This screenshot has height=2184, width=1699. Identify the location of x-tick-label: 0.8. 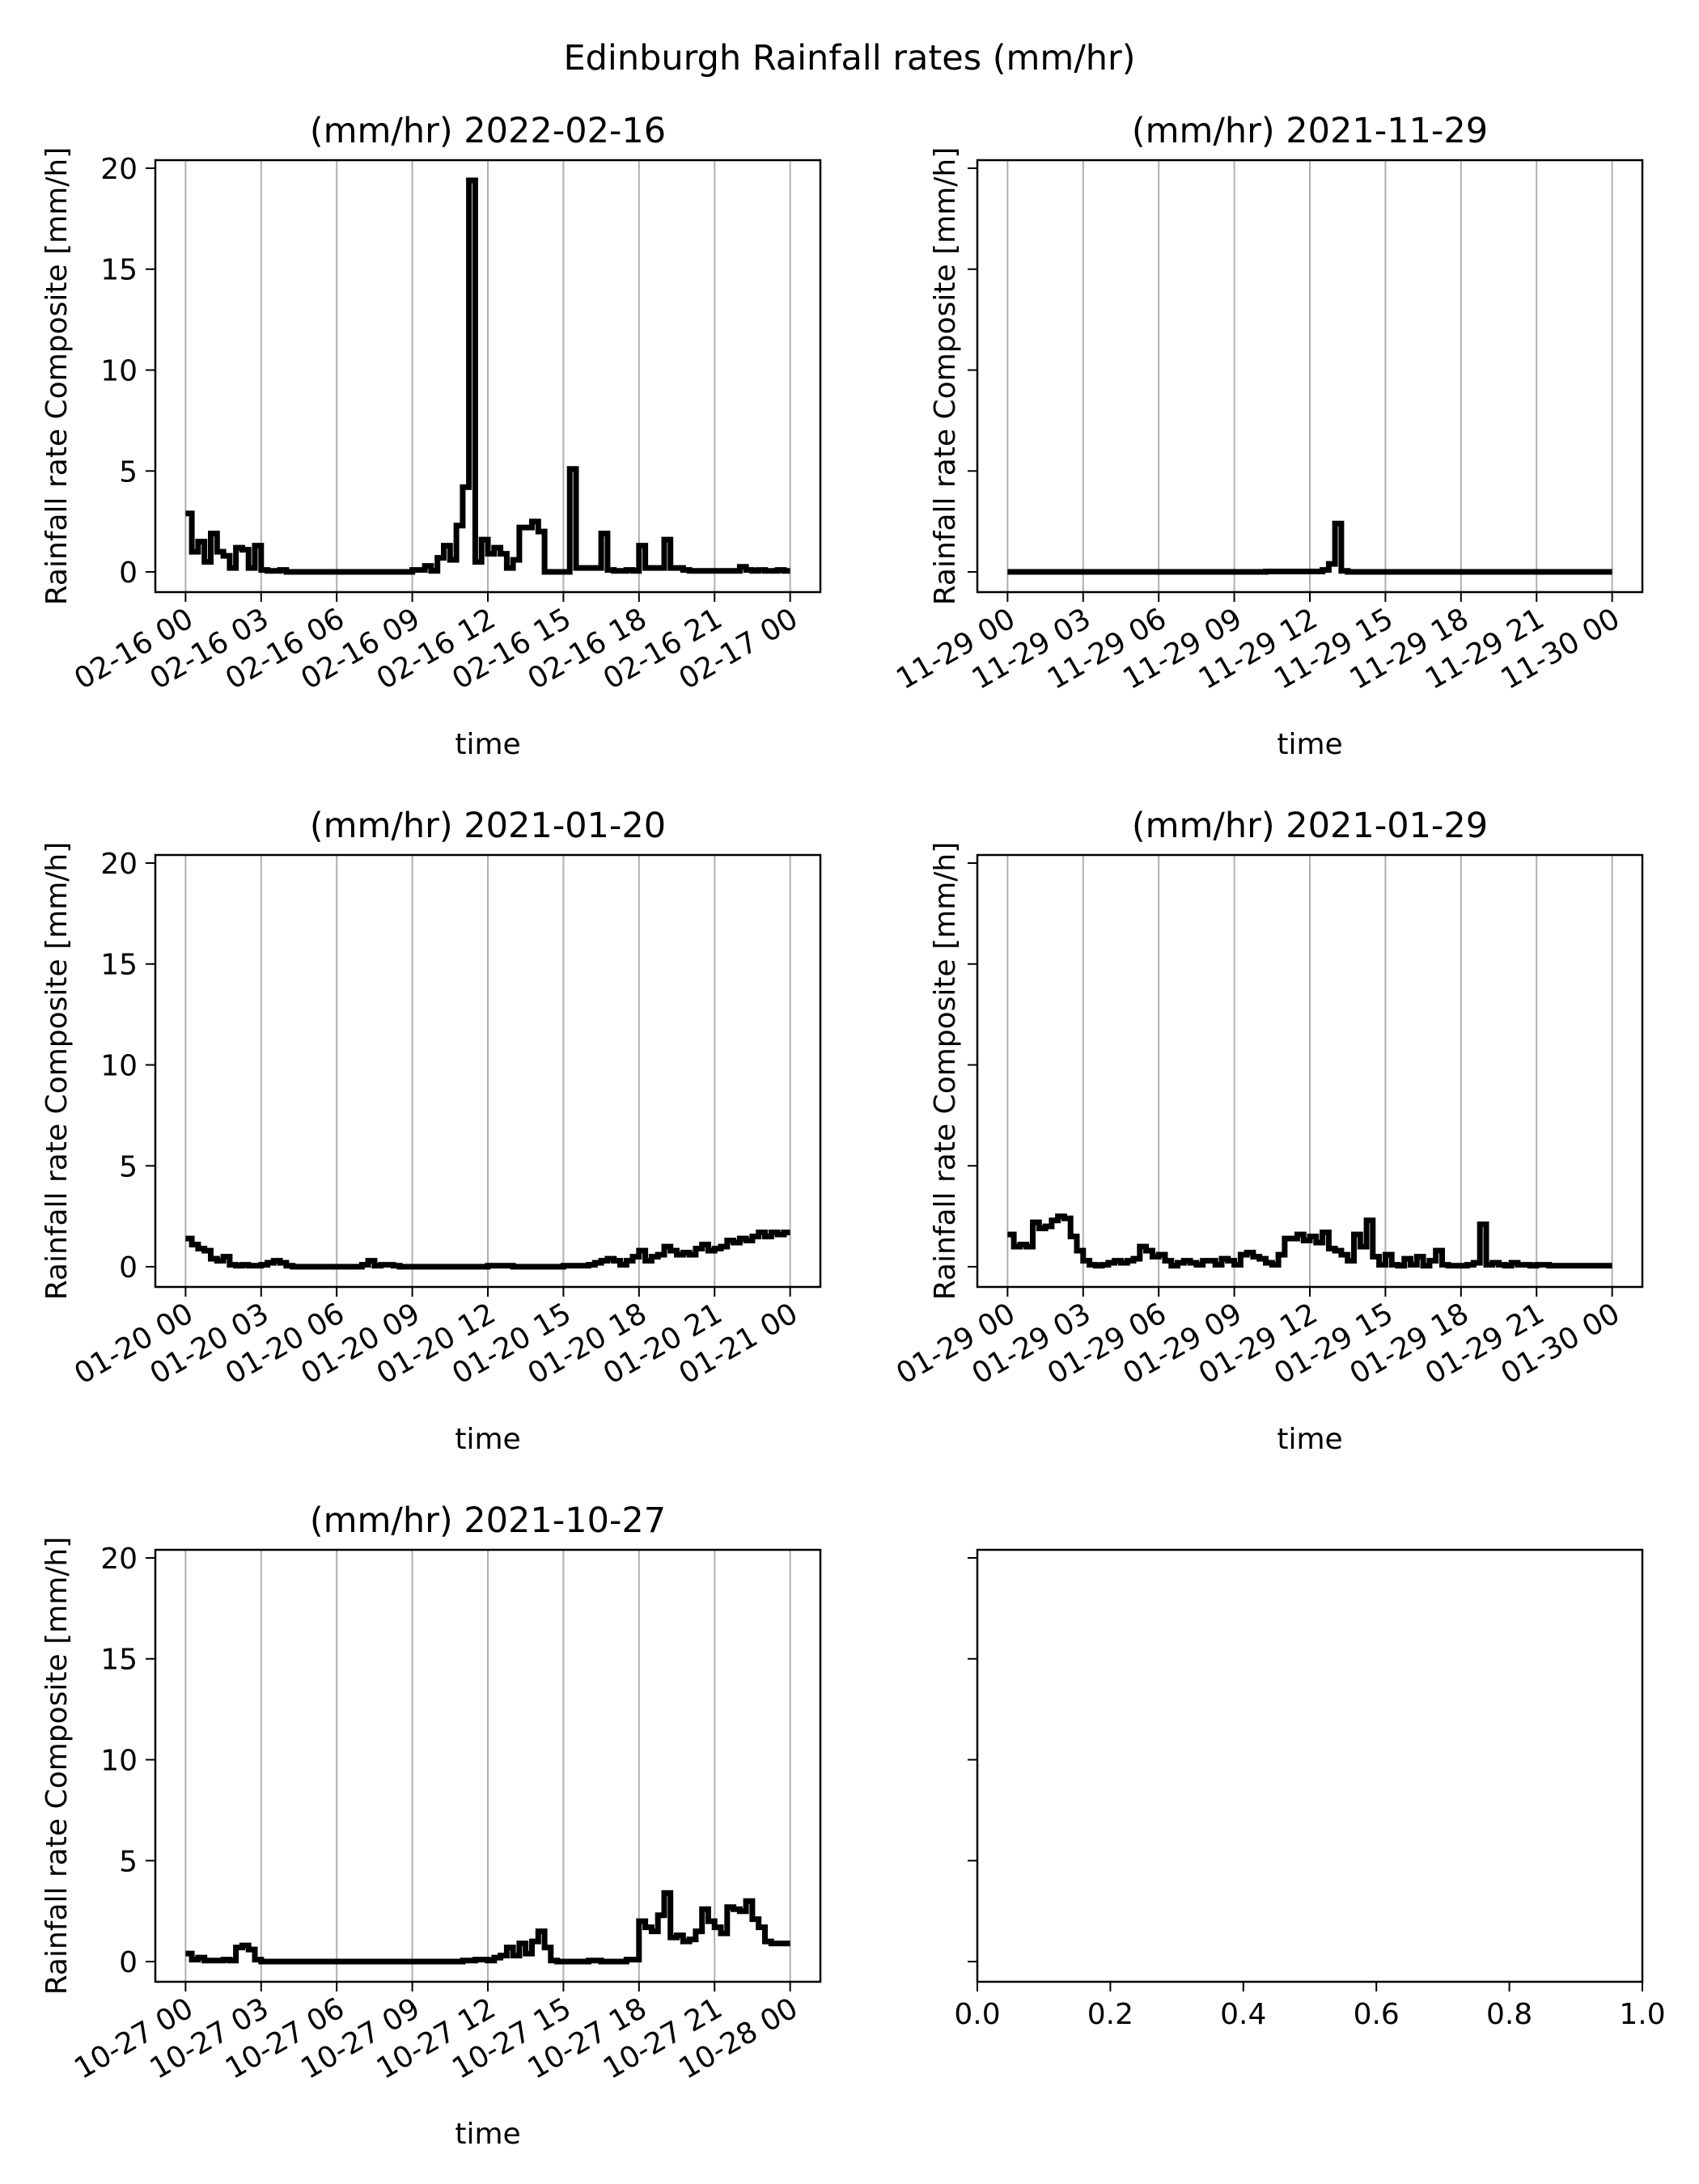
(1509, 2015).